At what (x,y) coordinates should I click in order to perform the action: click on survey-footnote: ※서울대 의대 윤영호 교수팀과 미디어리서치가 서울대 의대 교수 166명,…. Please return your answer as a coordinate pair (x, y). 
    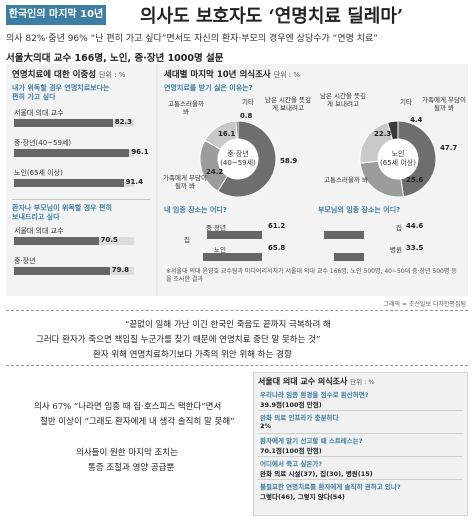
    Looking at the image, I should click on (311, 275).